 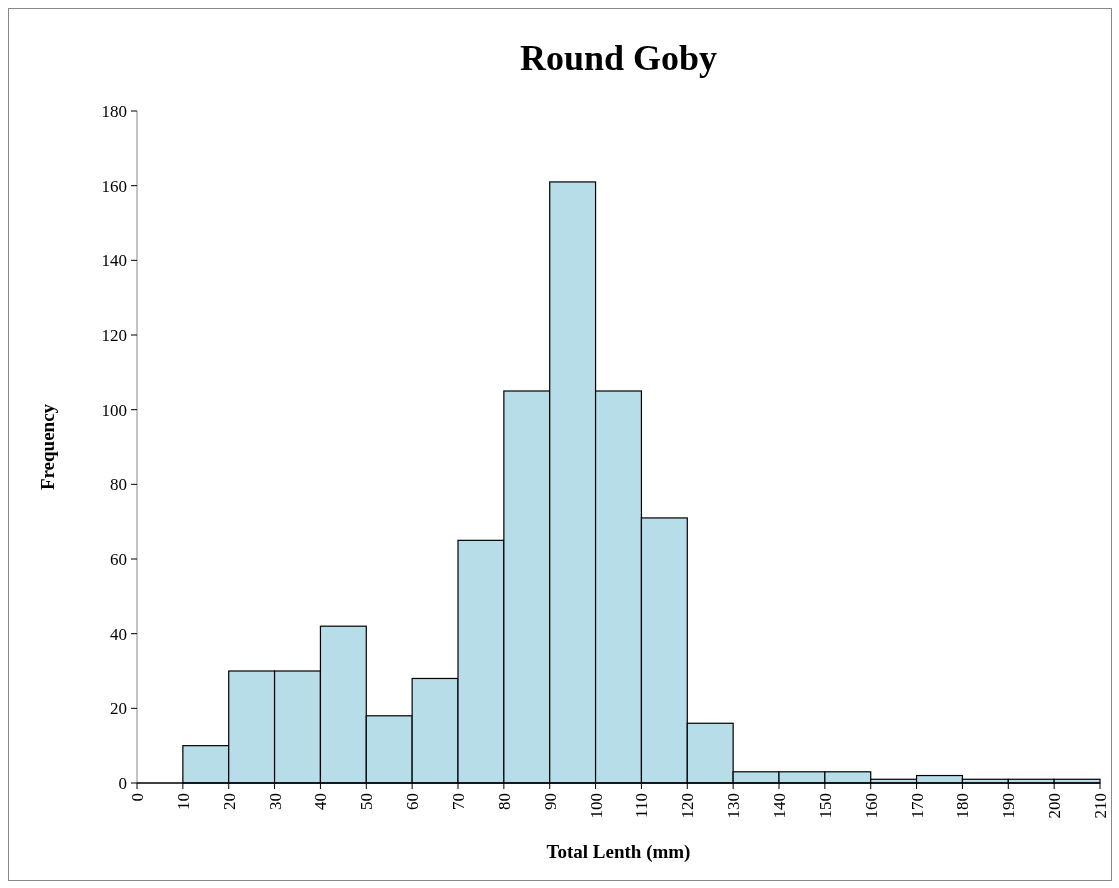 What do you see at coordinates (504, 801) in the screenshot?
I see `x-tick-label: 80` at bounding box center [504, 801].